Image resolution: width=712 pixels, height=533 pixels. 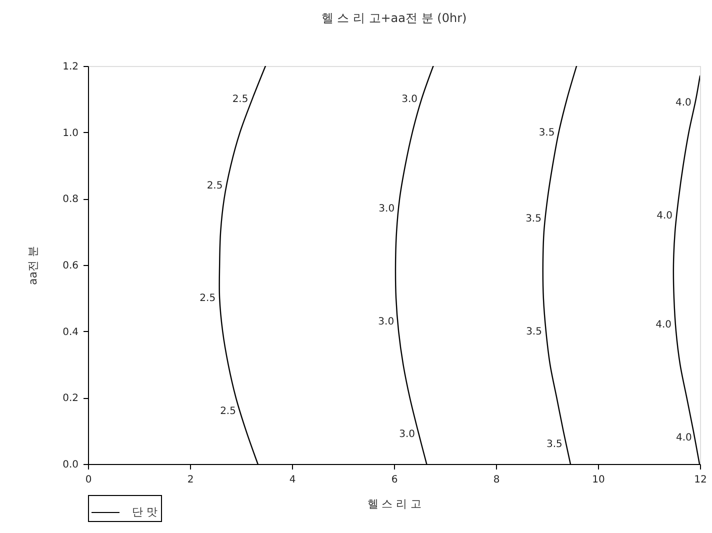 What do you see at coordinates (88, 480) in the screenshot?
I see `x-tick-label: 0` at bounding box center [88, 480].